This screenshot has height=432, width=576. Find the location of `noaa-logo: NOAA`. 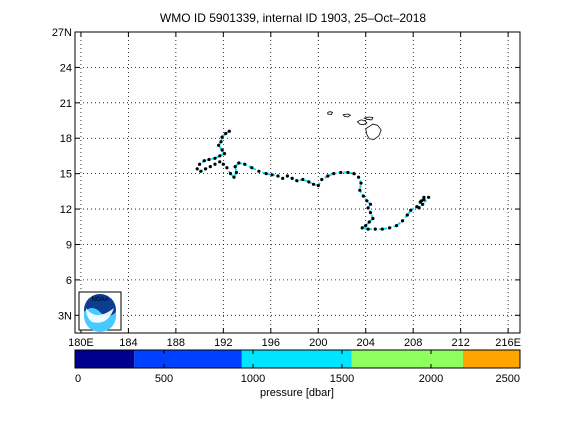

noaa-logo: NOAA is located at coordinates (100, 311).